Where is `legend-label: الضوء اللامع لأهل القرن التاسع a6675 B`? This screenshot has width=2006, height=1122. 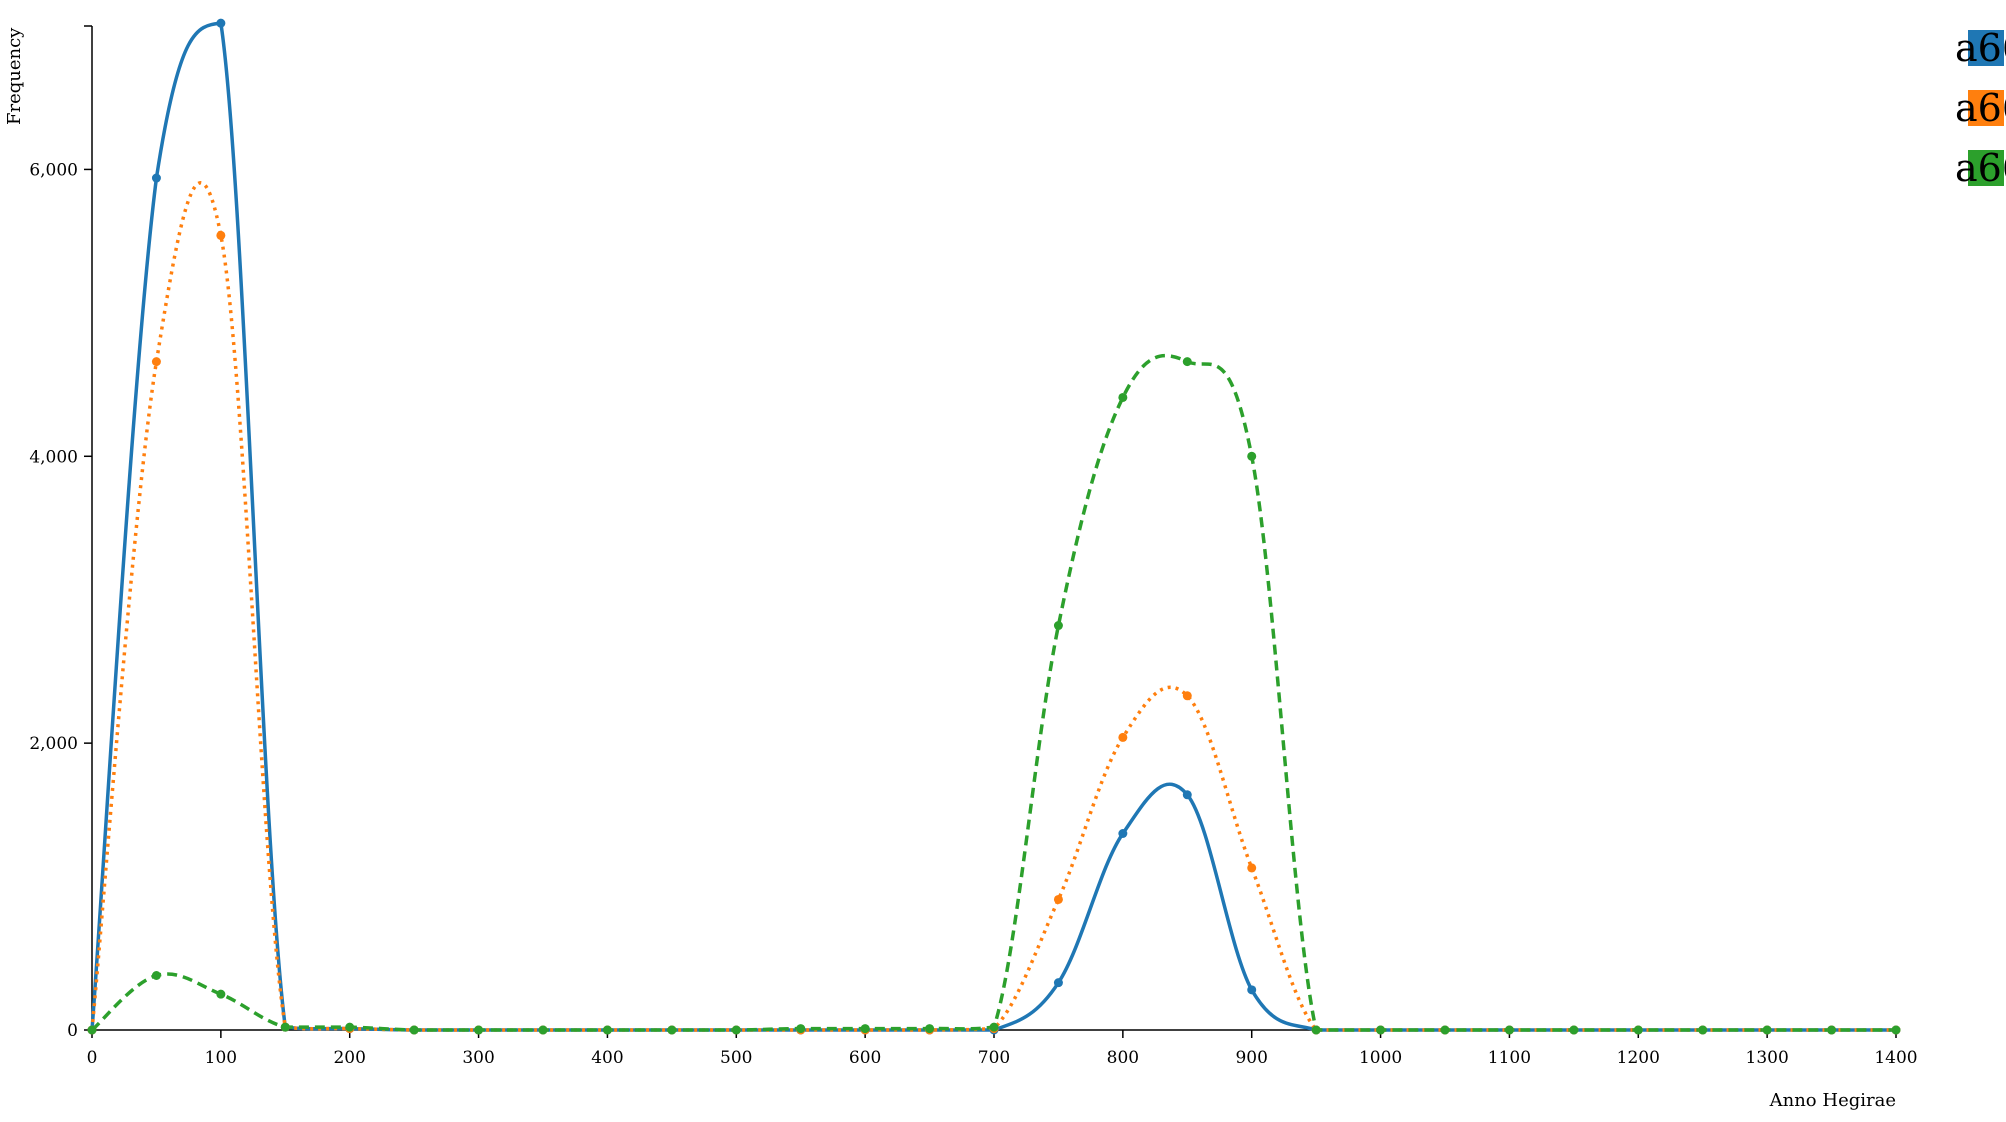 legend-label: الضوء اللامع لأهل القرن التاسع a6675 B is located at coordinates (1980, 107).